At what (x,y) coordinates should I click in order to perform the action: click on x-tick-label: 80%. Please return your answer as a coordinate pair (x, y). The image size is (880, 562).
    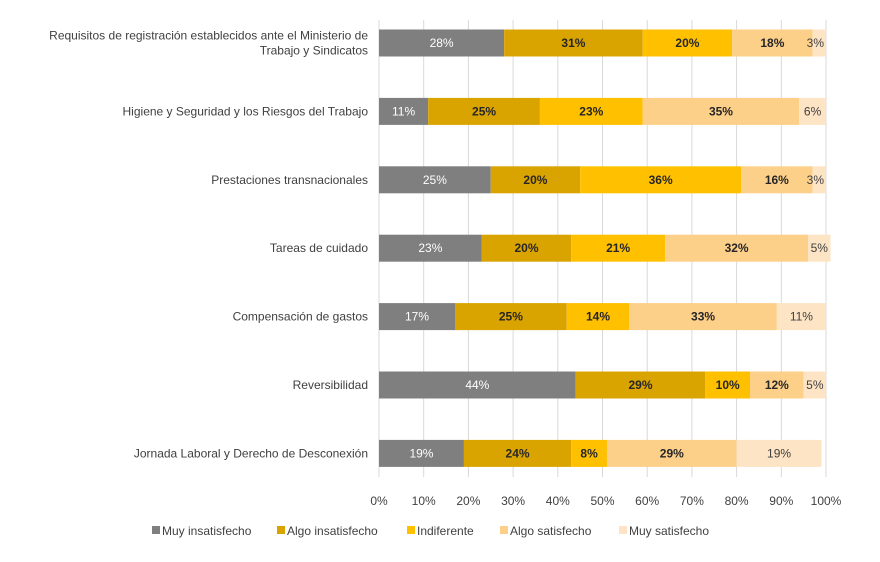
    Looking at the image, I should click on (737, 501).